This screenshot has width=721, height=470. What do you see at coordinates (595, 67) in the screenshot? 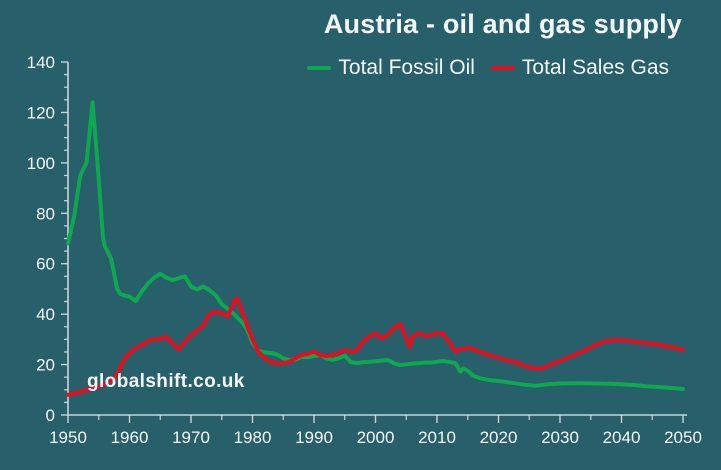
I see `legend-label-total-sales-gas: Total Sales Gas` at bounding box center [595, 67].